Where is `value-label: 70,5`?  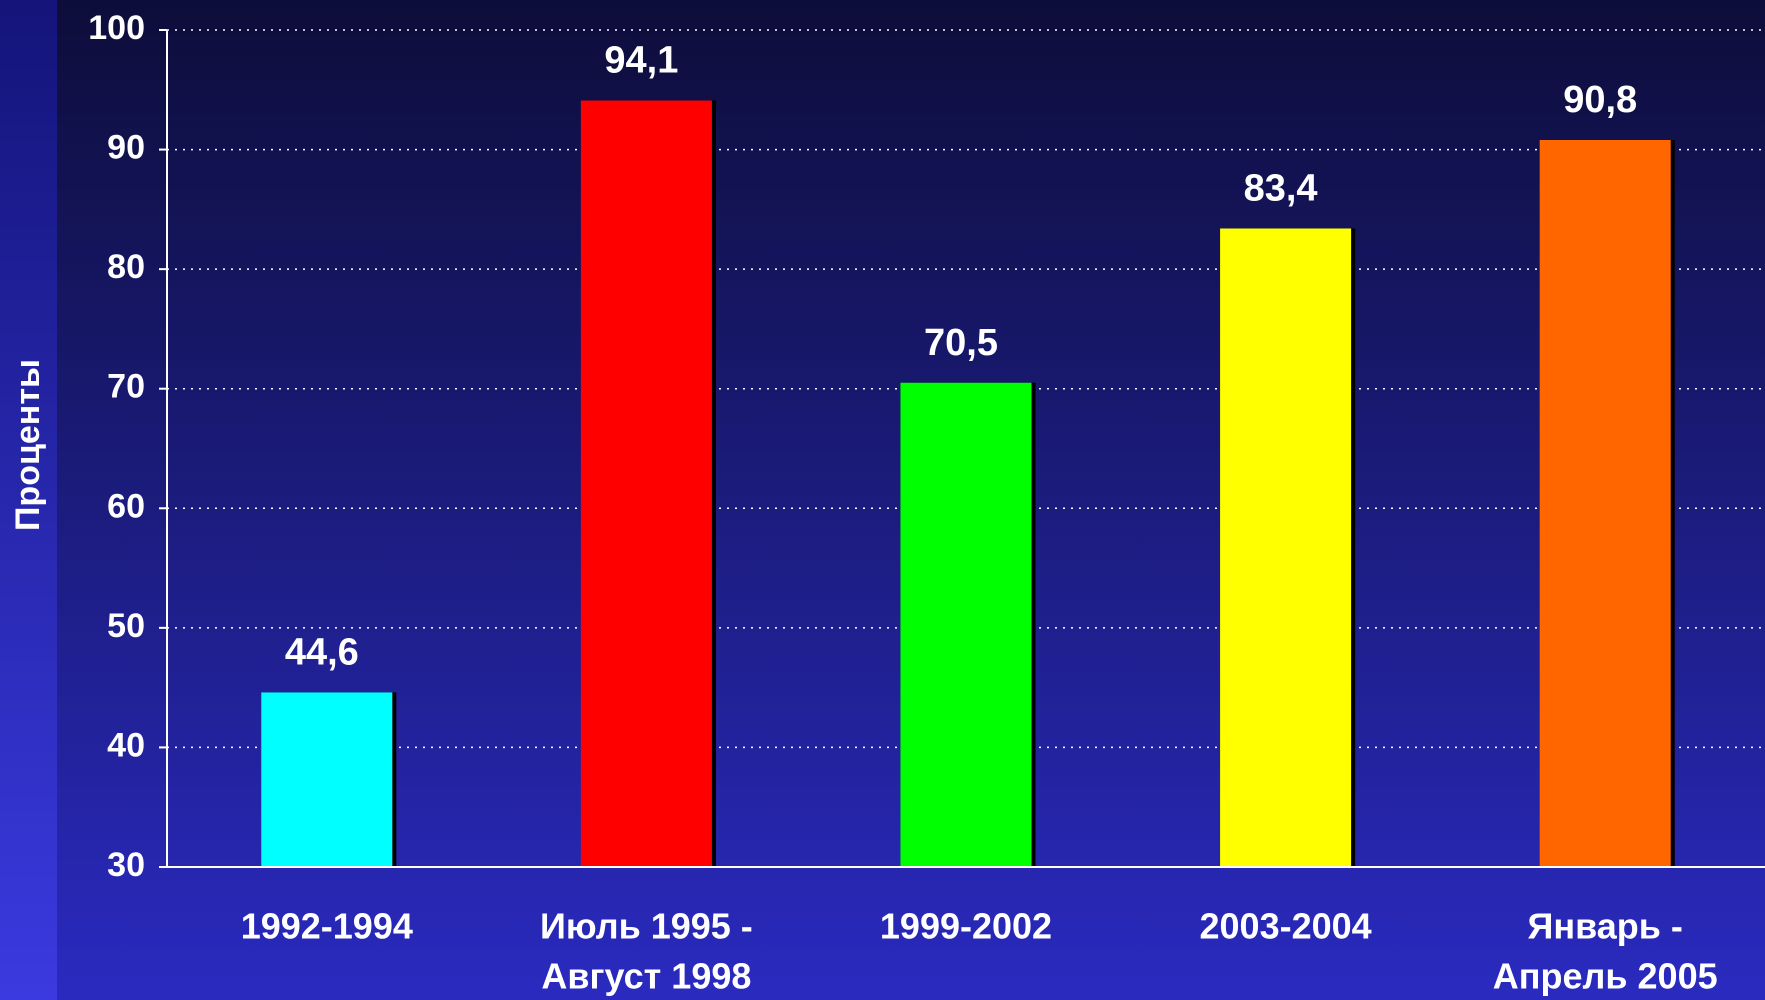
value-label: 70,5 is located at coordinates (961, 343).